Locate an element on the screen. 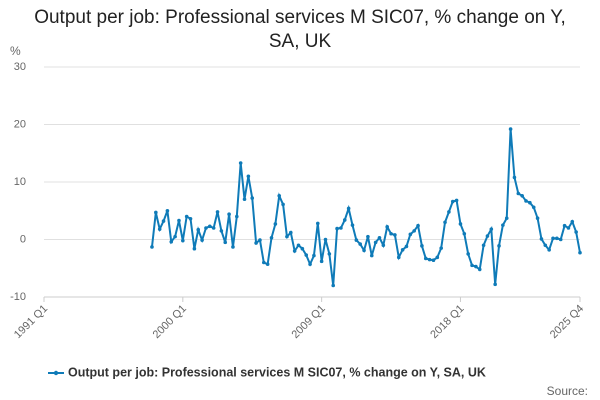 Image resolution: width=600 pixels, height=400 pixels. x-tick-label: 2009 Q1 is located at coordinates (308, 322).